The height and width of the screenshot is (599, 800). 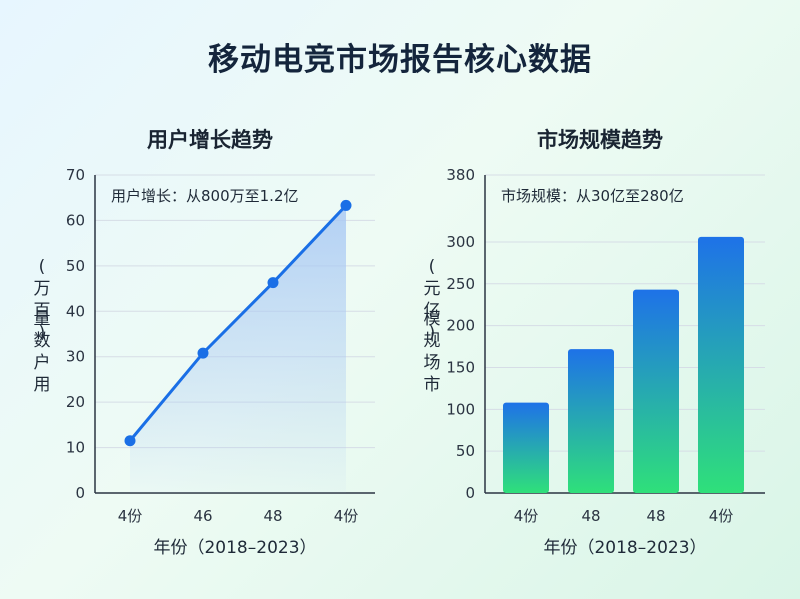 What do you see at coordinates (592, 196) in the screenshot?
I see `market-size-annotation: 市场规模：从30亿至280亿` at bounding box center [592, 196].